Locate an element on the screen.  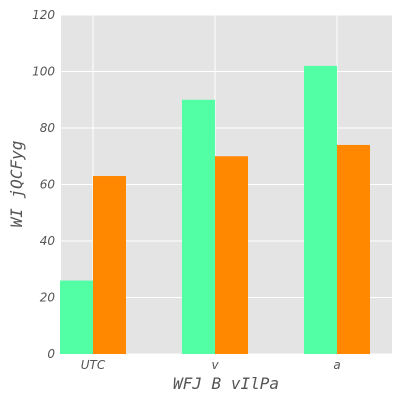
y-tick-label: 80 is located at coordinates (48, 128).